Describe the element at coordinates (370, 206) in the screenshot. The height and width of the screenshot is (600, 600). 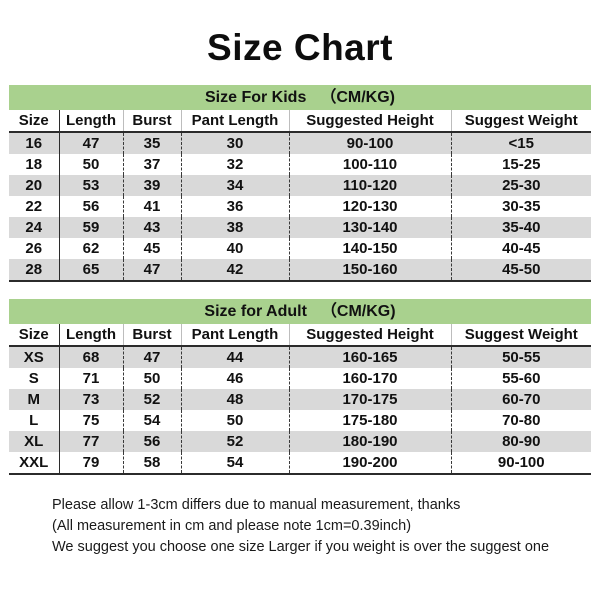
I see `kids-cell: 120-130` at that location.